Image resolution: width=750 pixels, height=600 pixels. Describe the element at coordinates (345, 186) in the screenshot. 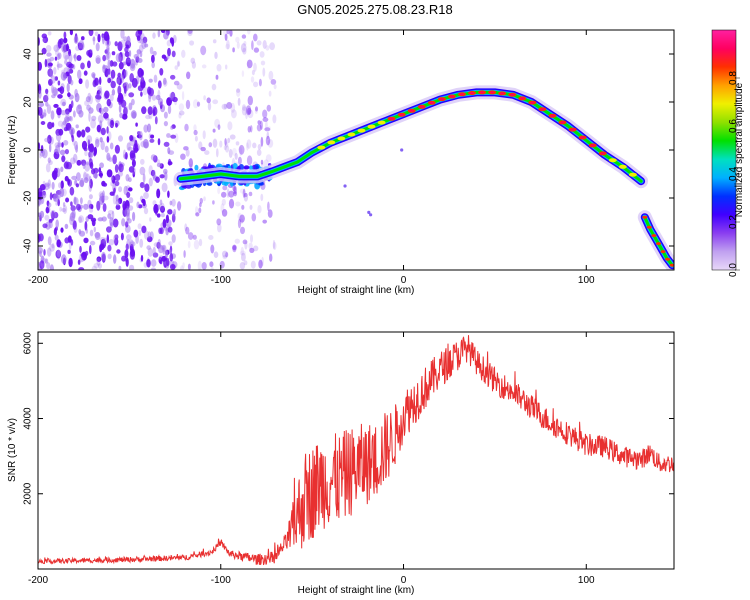

I see `stray-dot` at that location.